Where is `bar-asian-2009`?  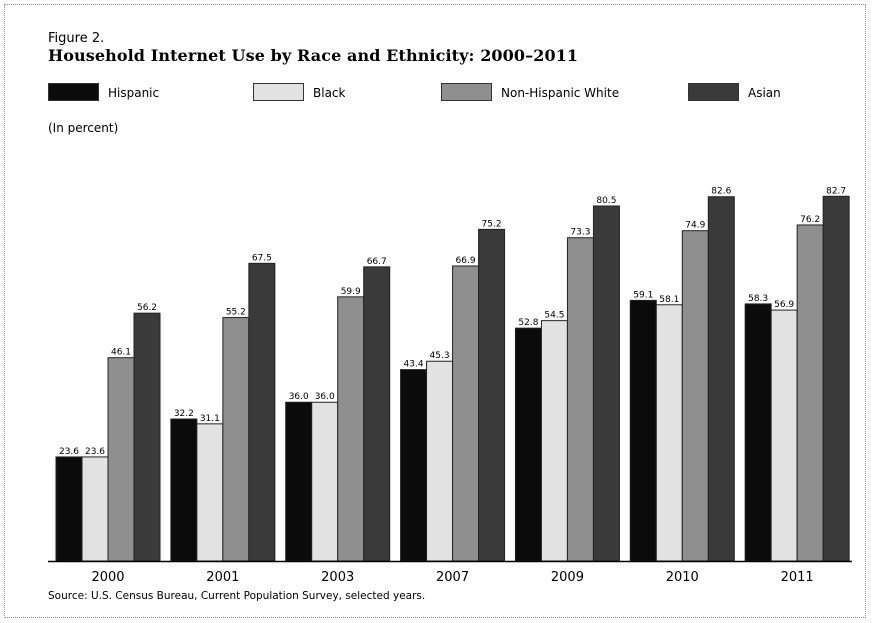 bar-asian-2009 is located at coordinates (606, 383).